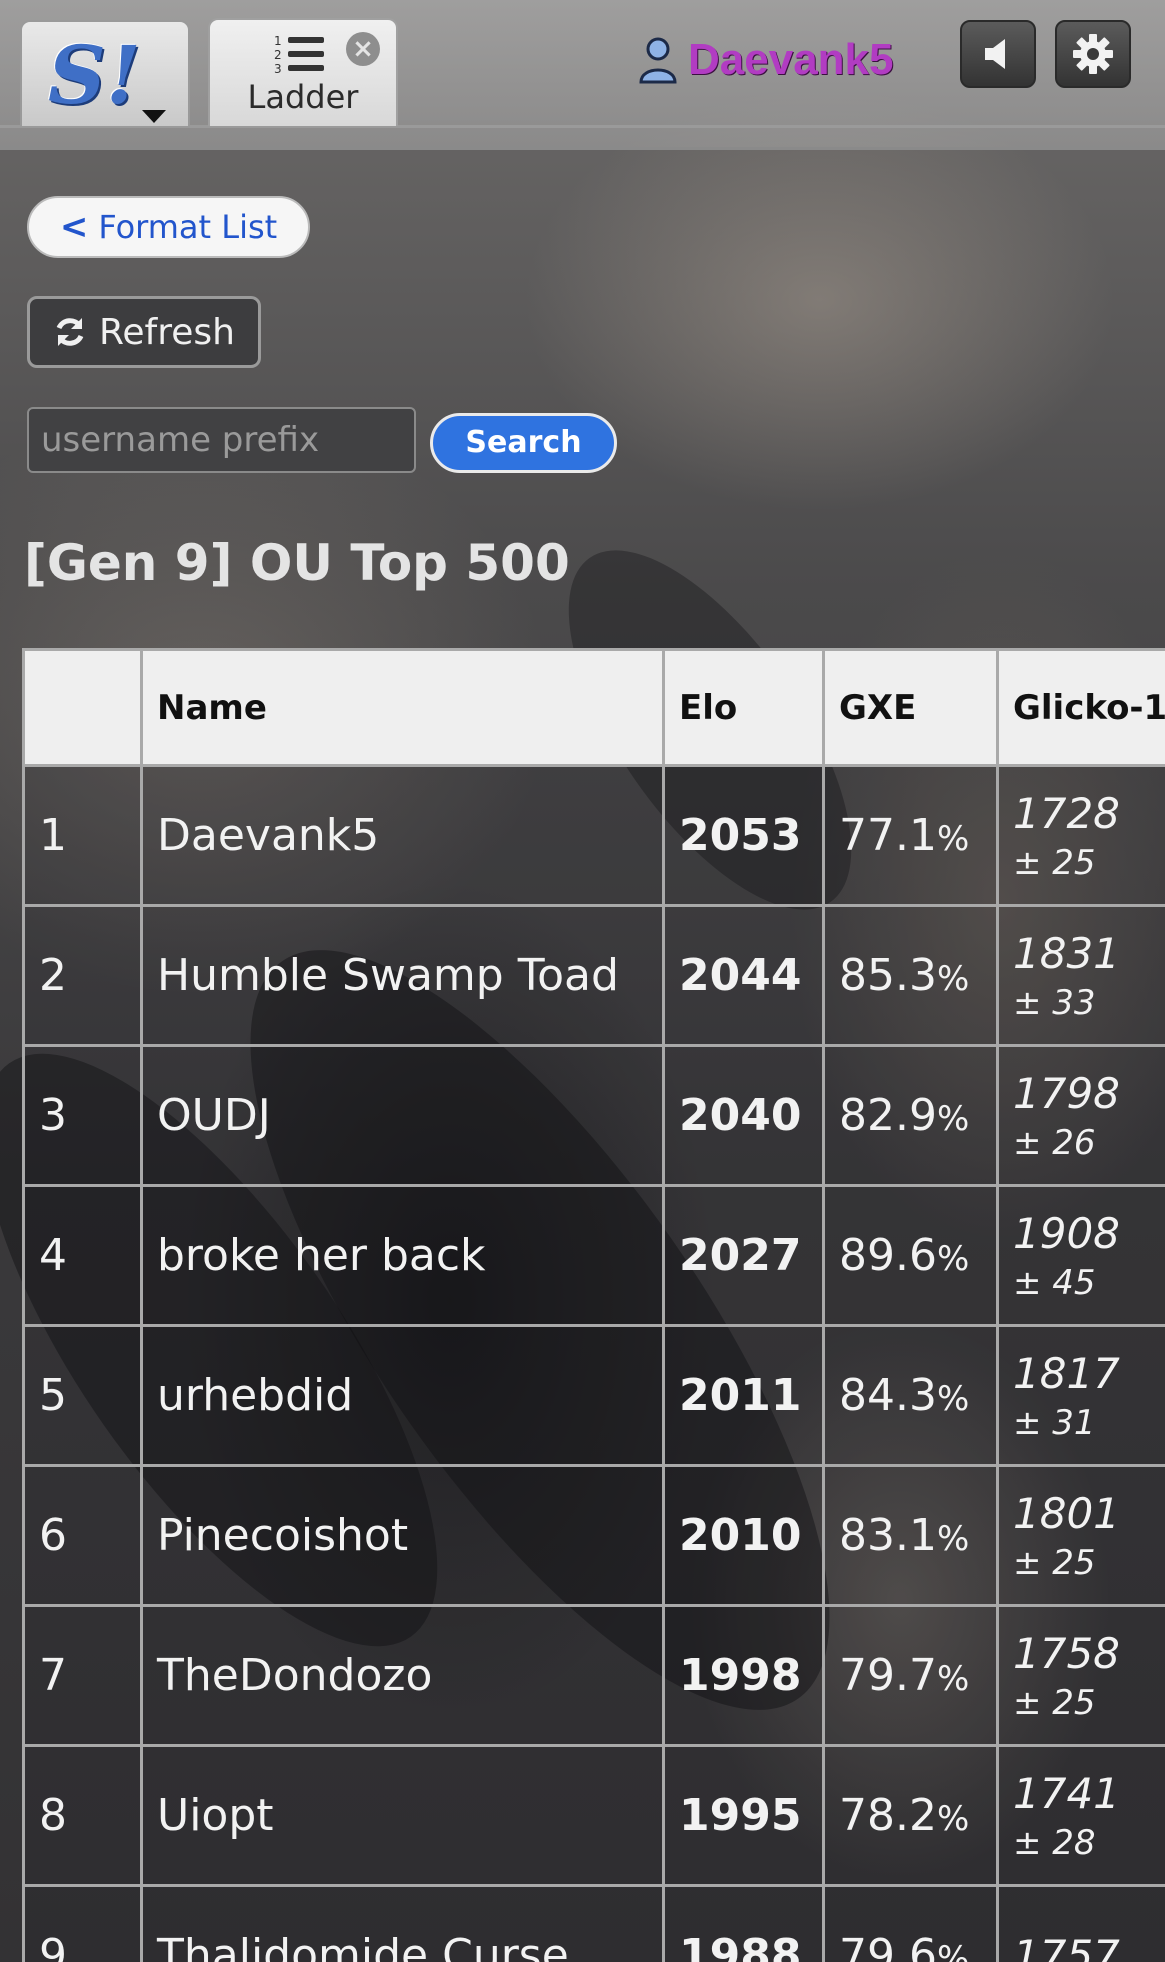 This screenshot has width=1165, height=1962. I want to click on gxe-value: 84.3, so click(888, 1395).